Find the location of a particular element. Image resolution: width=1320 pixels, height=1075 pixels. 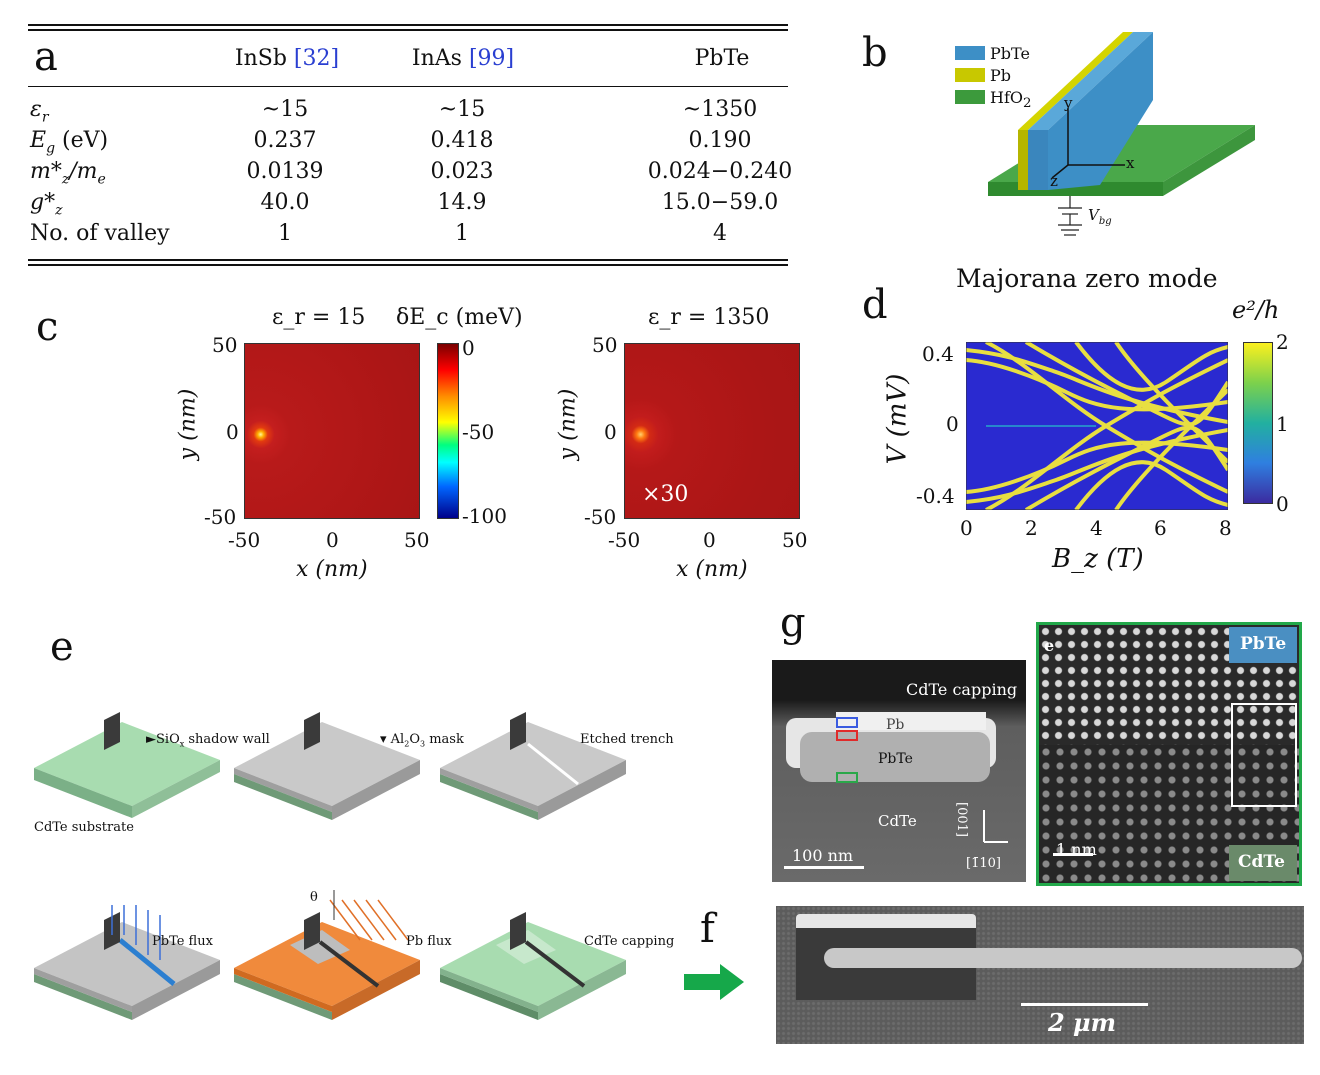

panel-letter-g: g is located at coordinates (793, 623).